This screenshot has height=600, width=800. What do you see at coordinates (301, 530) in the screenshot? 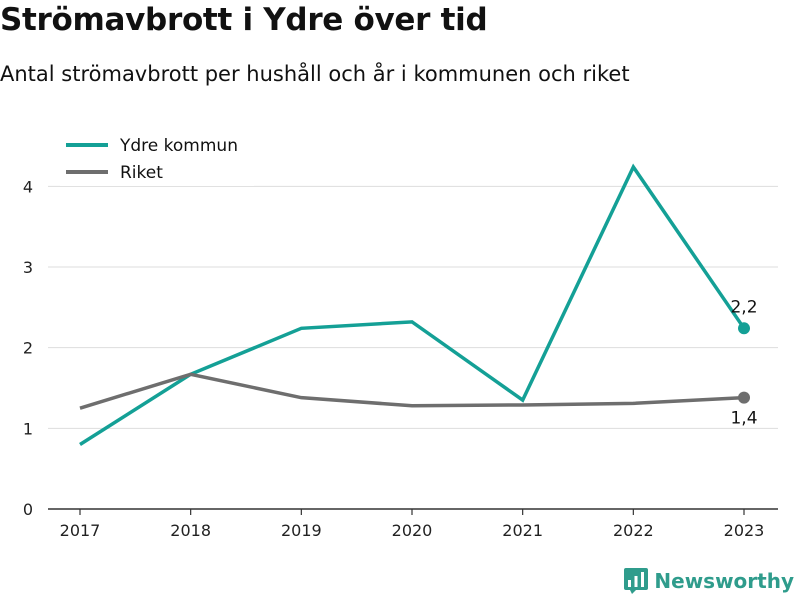
I see `x-tick-label-2019: 2019` at bounding box center [301, 530].